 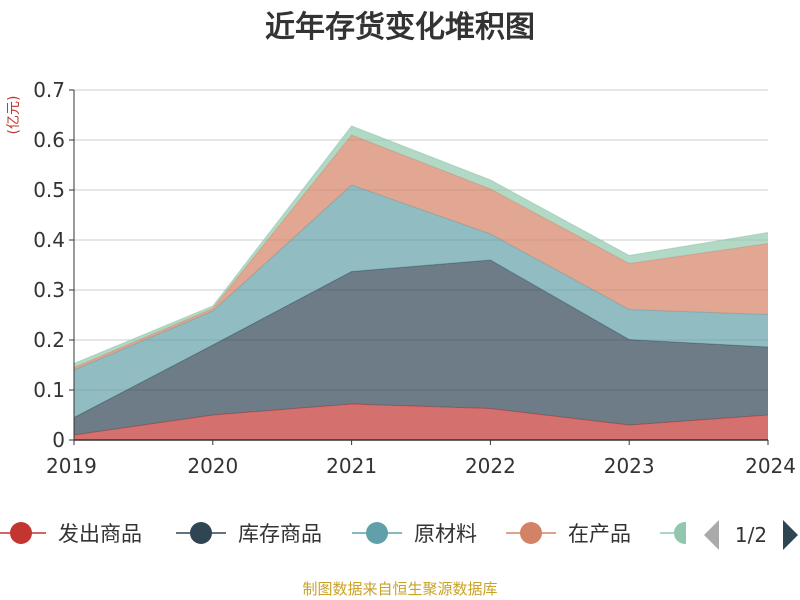 I want to click on y-tick-label: 0.5, so click(x=49, y=190).